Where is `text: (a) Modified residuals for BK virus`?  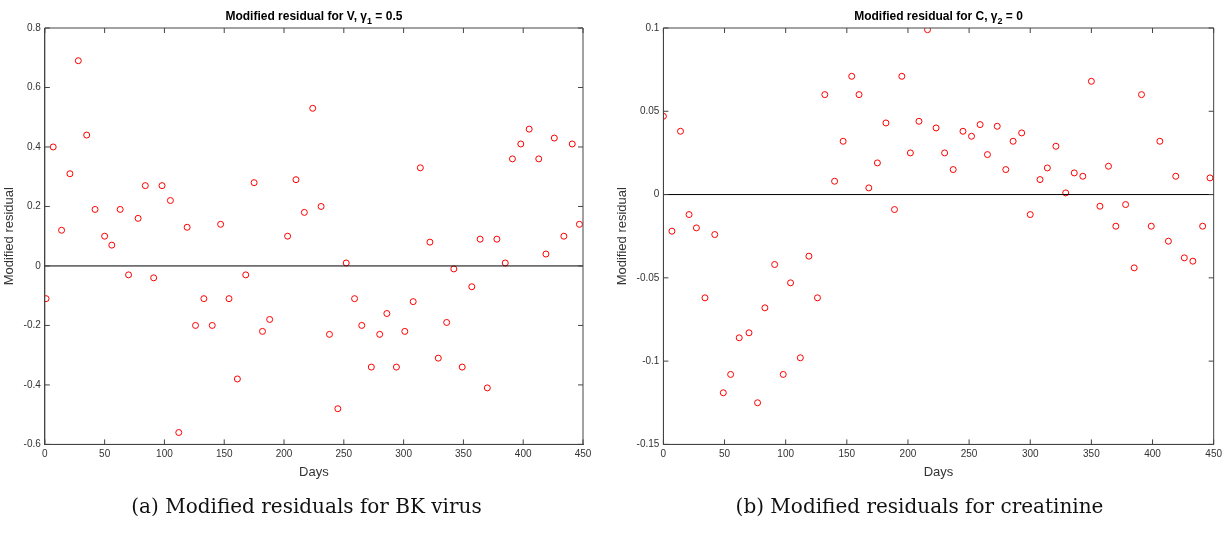 text: (a) Modified residuals for BK virus is located at coordinates (306, 506).